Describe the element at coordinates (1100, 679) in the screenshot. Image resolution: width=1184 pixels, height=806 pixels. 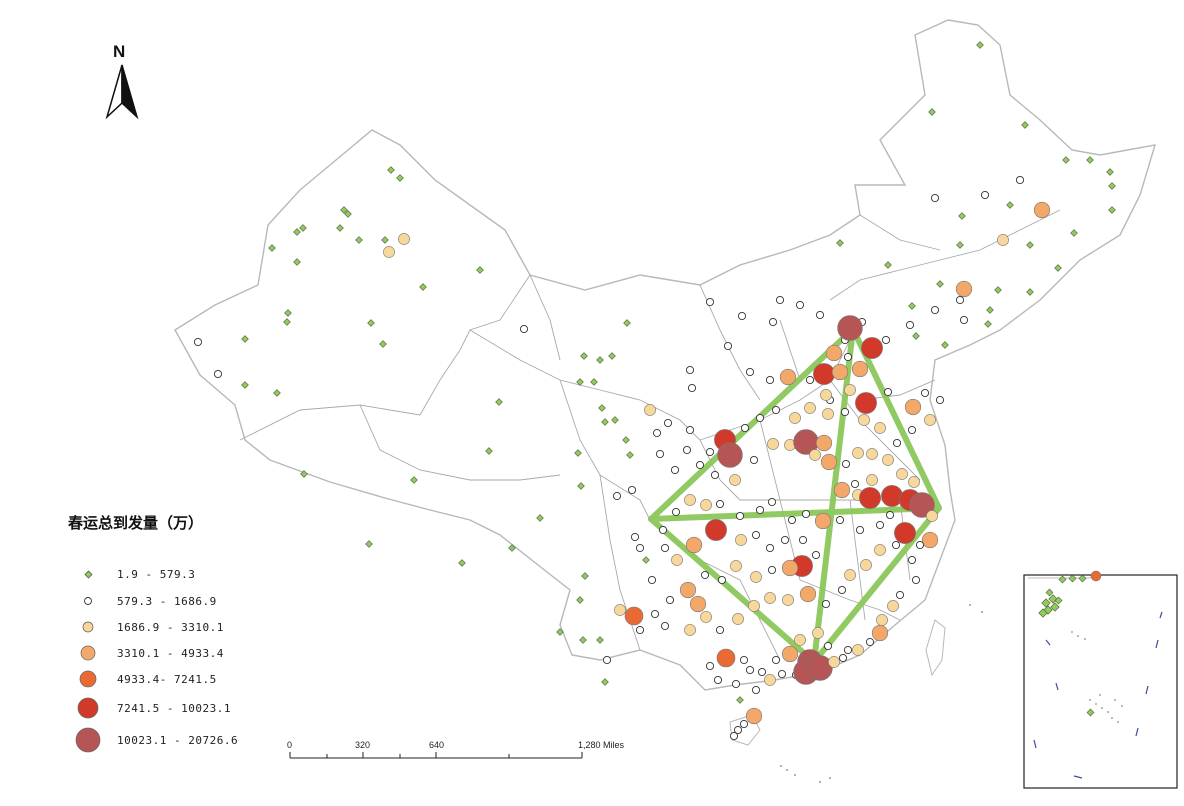
I see `inset-map` at that location.